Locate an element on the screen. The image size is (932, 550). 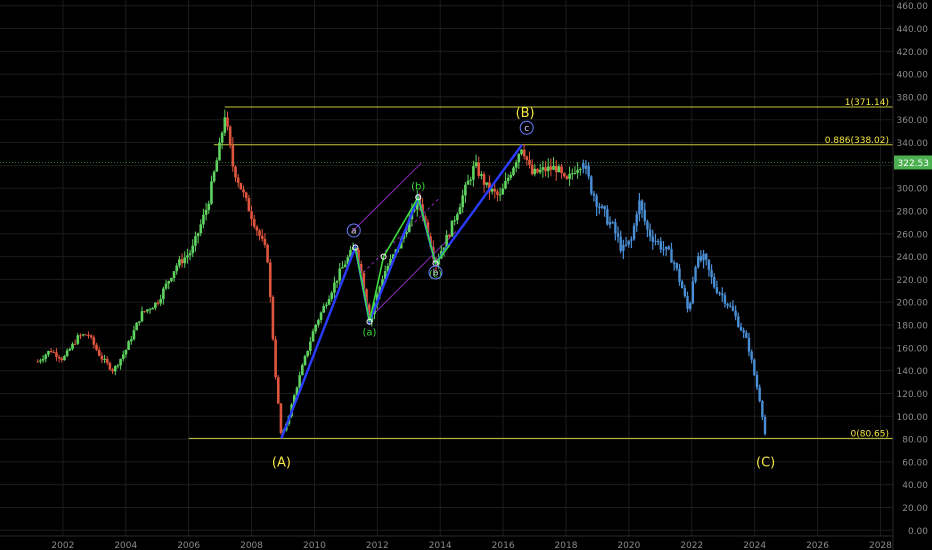
y-tick-label: 440.00 is located at coordinates (913, 30).